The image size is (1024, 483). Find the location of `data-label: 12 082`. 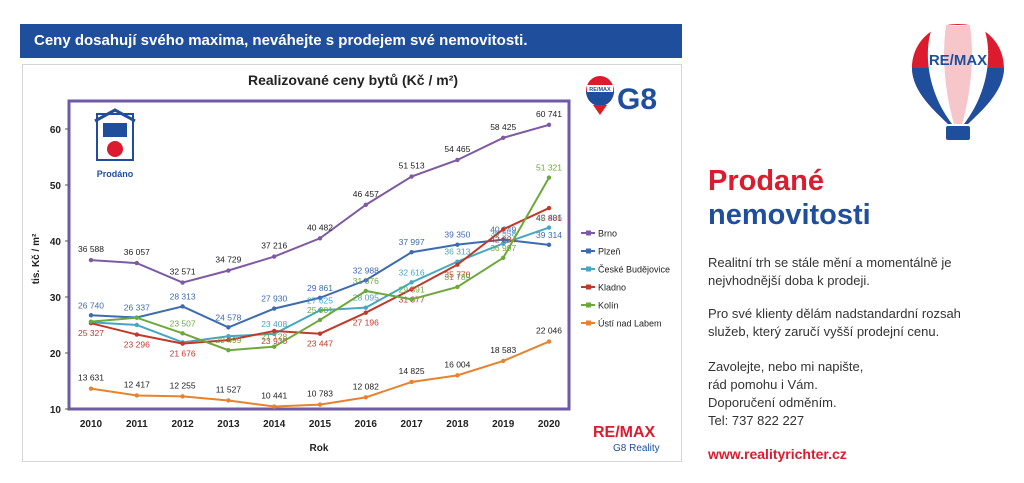

data-label: 12 082 is located at coordinates (366, 386).